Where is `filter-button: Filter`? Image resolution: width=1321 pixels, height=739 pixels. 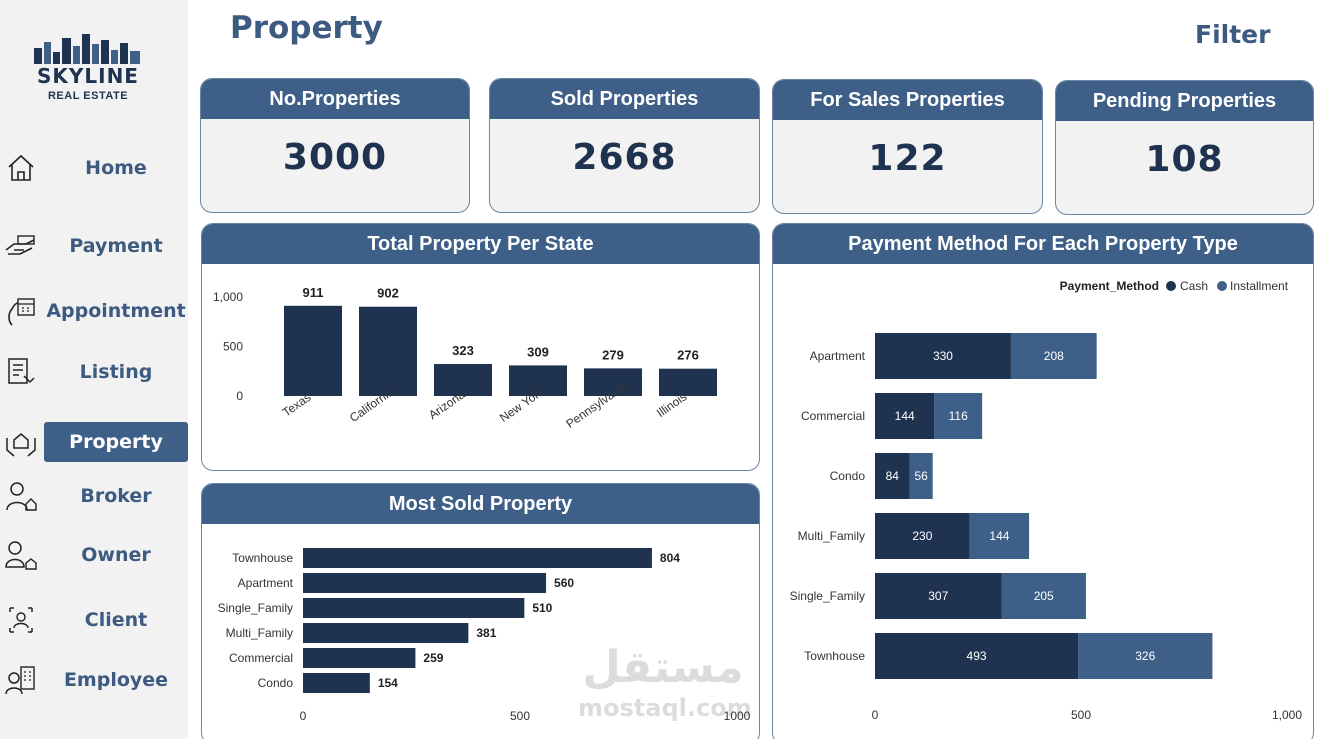 filter-button: Filter is located at coordinates (1233, 34).